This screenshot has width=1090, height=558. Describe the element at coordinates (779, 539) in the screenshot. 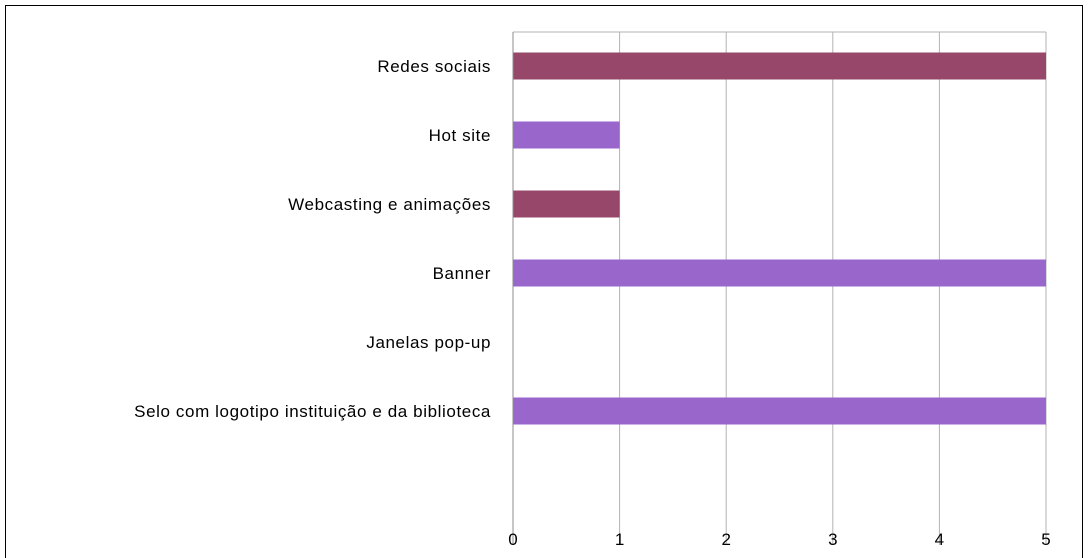

I see `x-tick-labels: 0 1 2 3 4 5` at that location.